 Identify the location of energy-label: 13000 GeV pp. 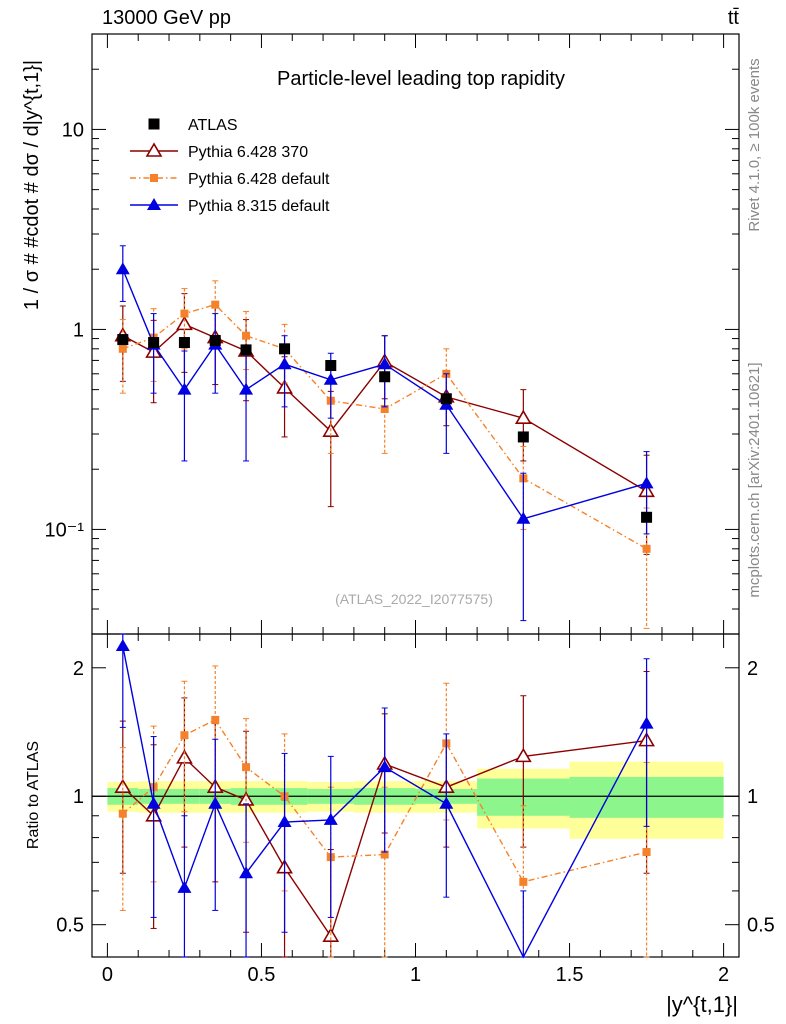
(166, 18).